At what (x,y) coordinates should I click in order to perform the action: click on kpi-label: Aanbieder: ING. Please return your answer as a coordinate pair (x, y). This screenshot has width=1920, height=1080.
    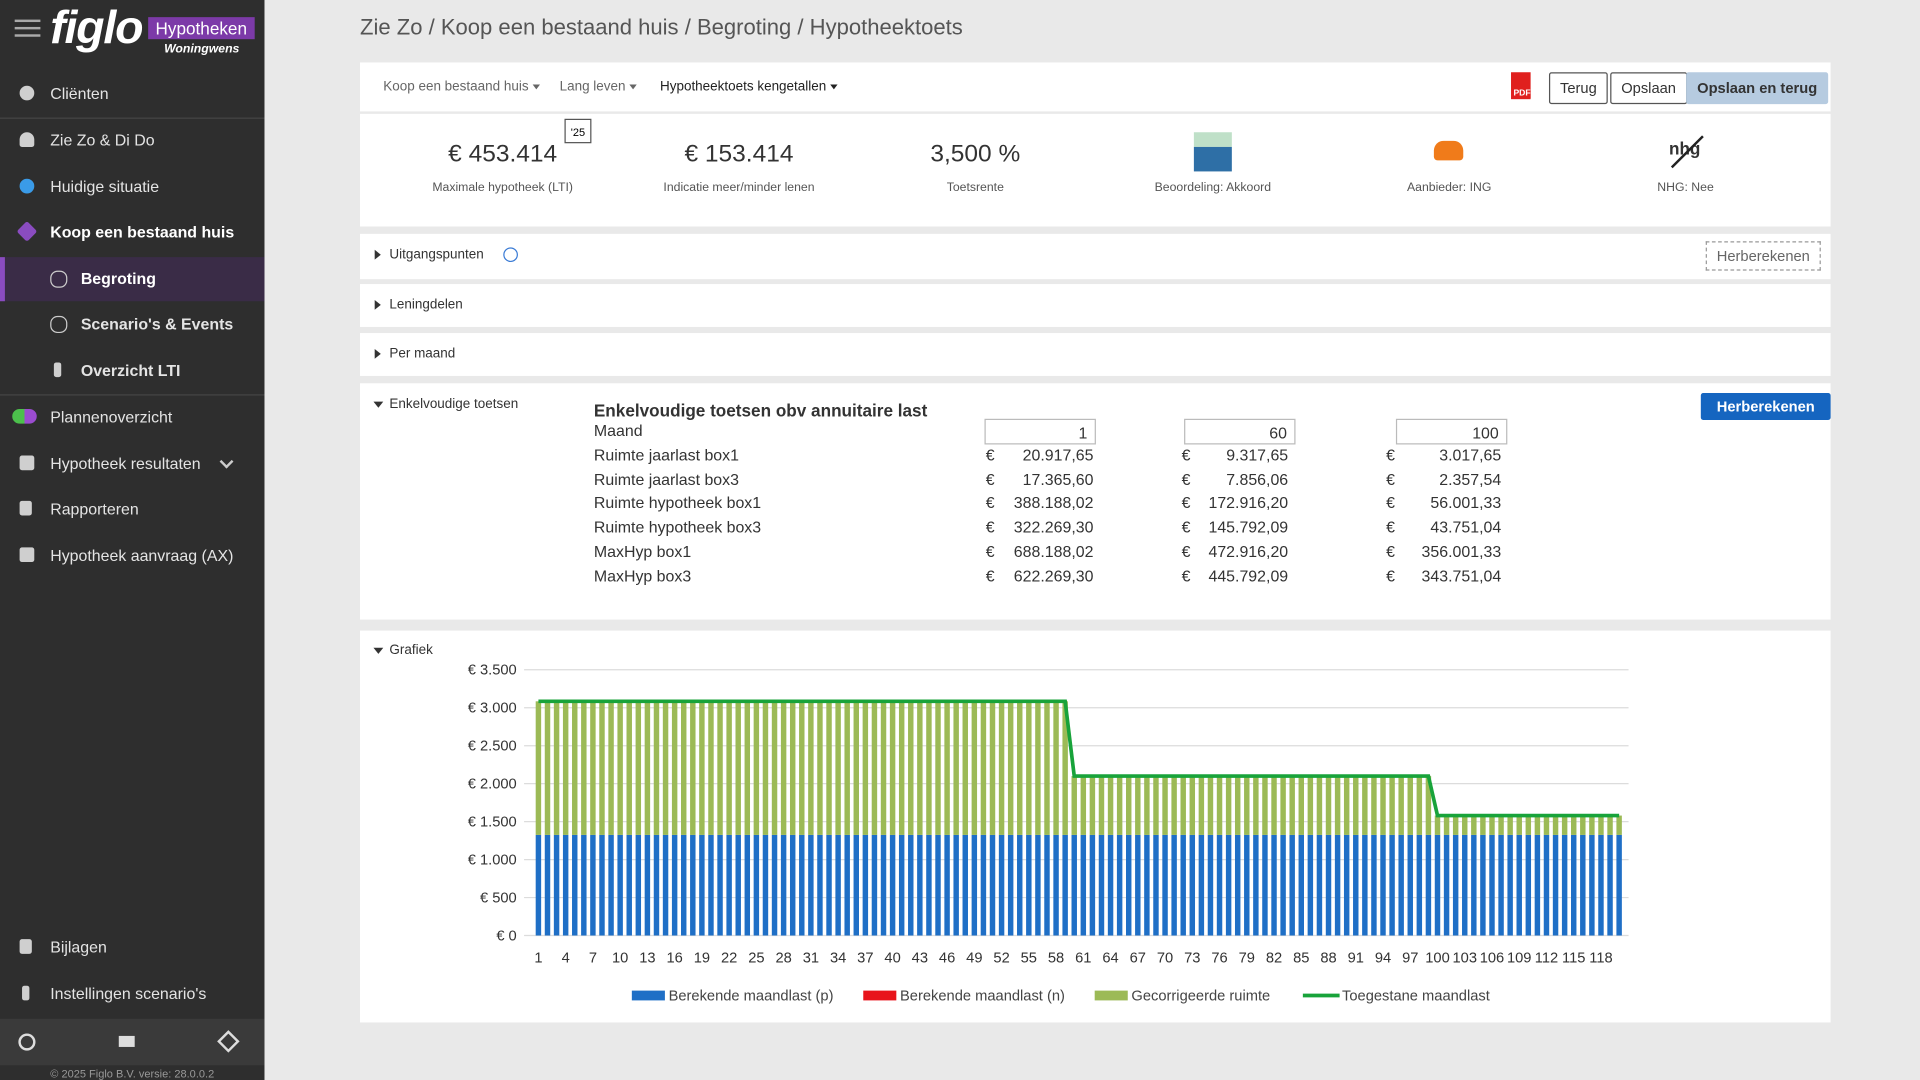
    Looking at the image, I should click on (1449, 188).